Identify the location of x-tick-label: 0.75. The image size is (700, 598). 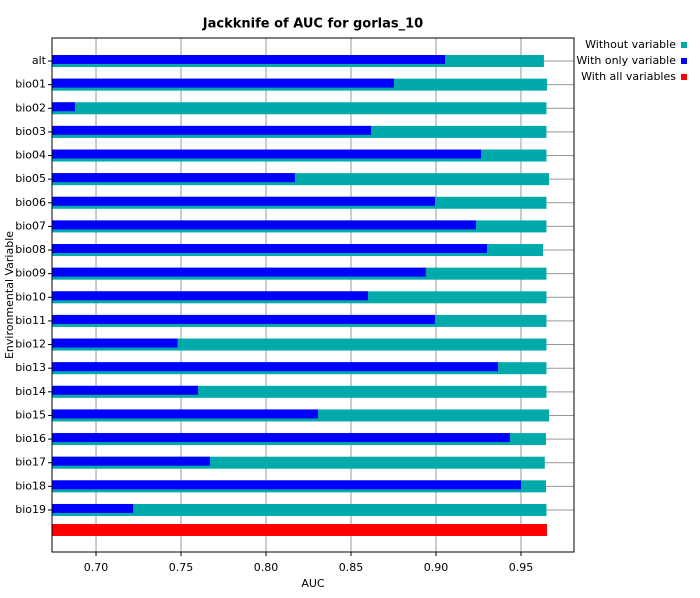
(181, 567).